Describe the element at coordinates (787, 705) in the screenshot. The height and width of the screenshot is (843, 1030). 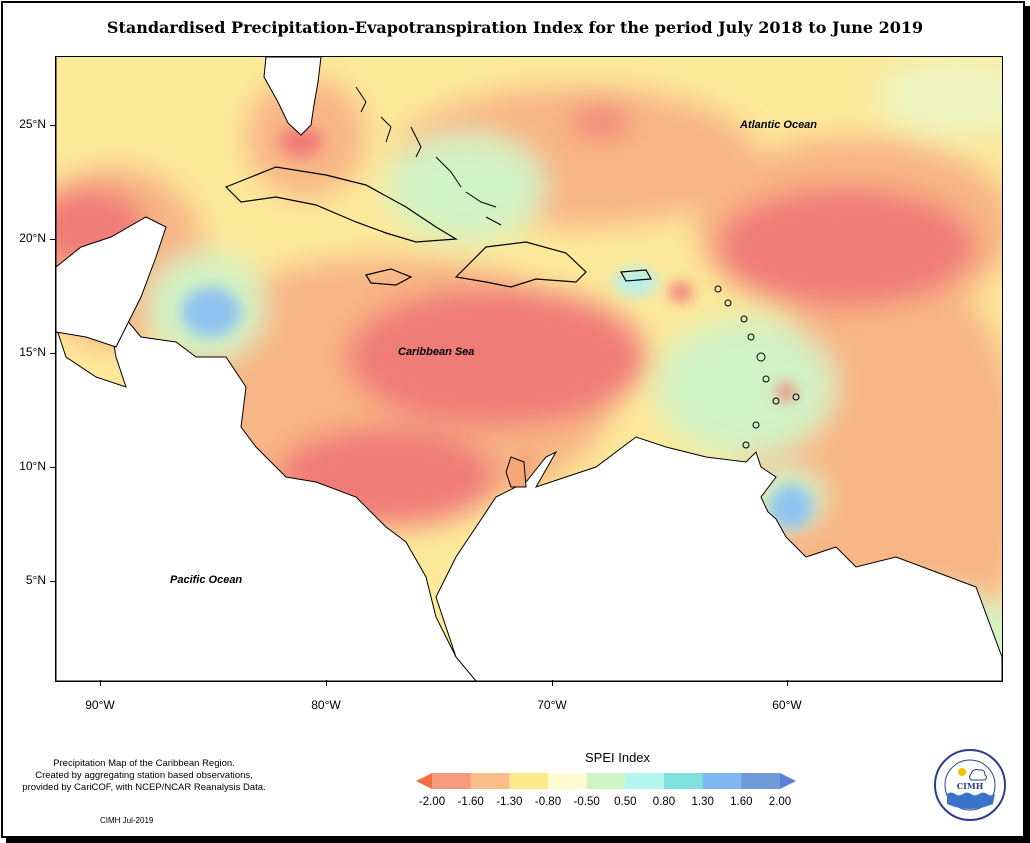
I see `x-tick-label: 60°W` at that location.